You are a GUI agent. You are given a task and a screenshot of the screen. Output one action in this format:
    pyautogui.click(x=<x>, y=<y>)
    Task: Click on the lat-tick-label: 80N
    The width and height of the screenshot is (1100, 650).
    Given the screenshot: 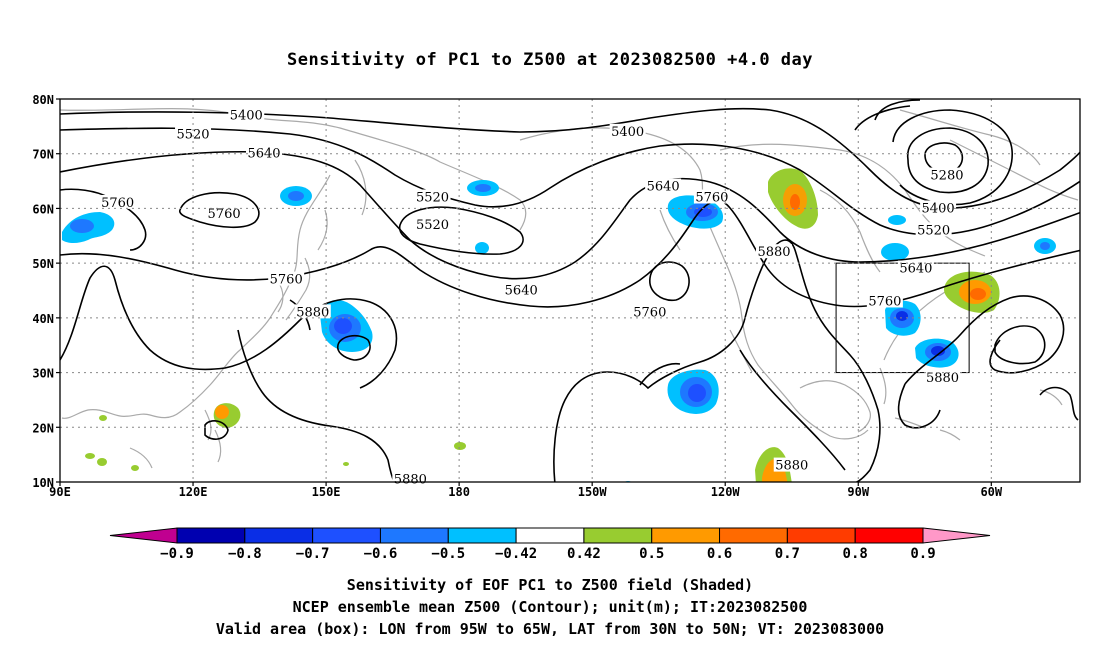 What is the action you would take?
    pyautogui.click(x=43, y=100)
    